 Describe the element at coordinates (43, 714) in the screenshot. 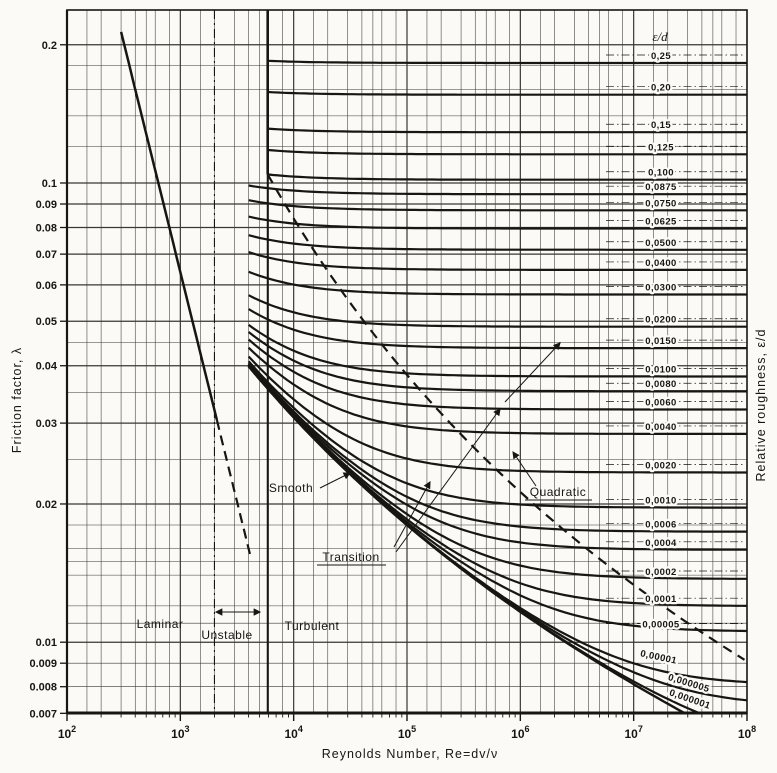

I see `y-tick-label-0.007: 0.007` at that location.